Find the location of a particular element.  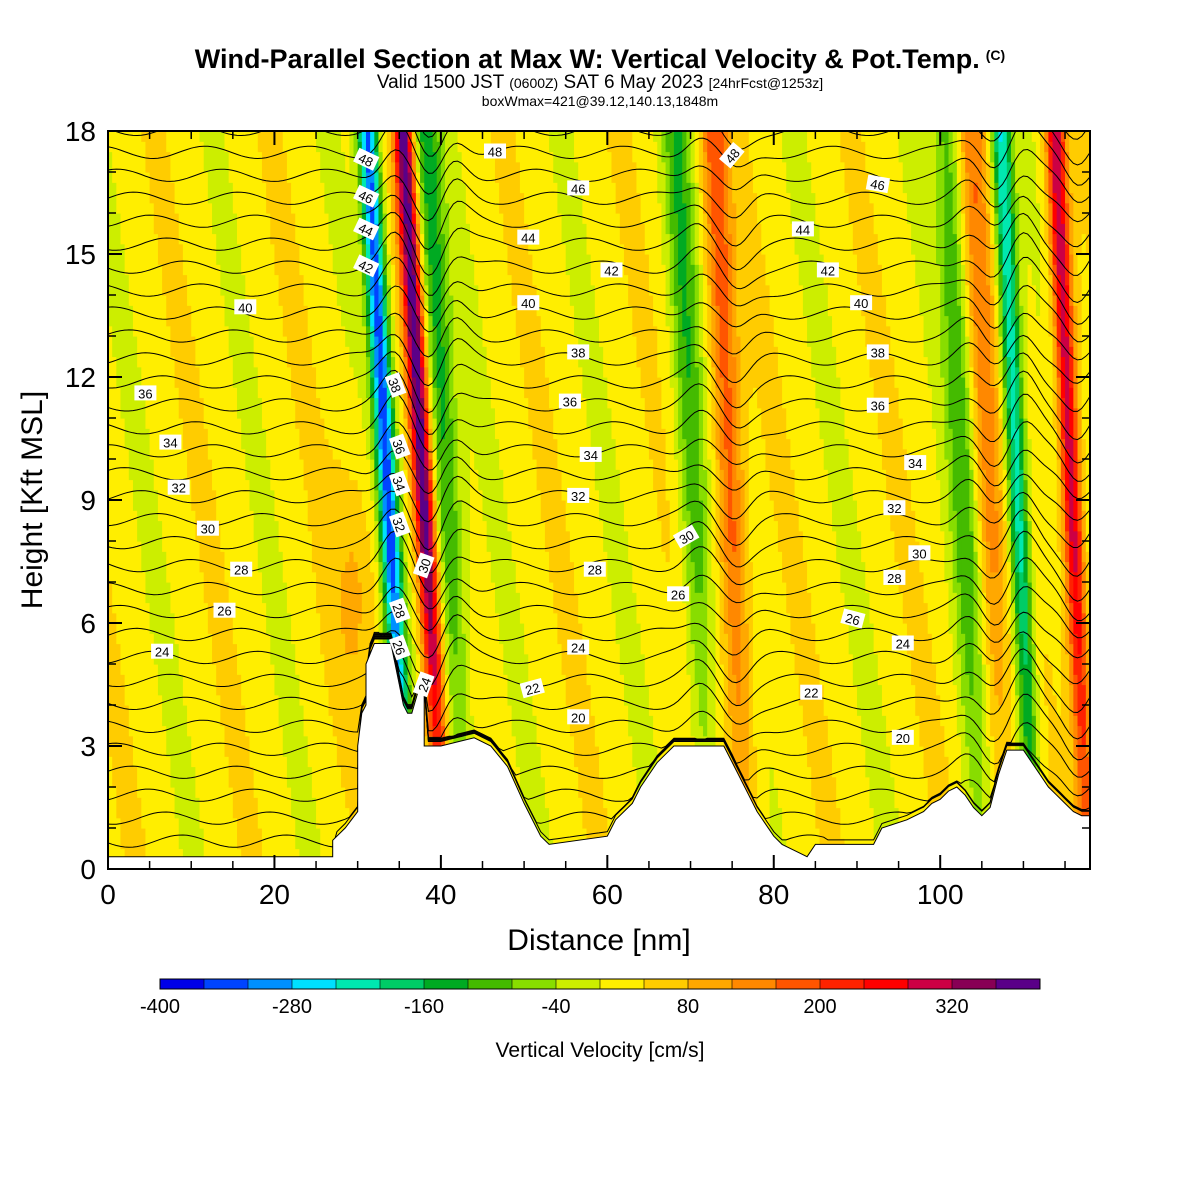

isentrope-label-text: 30 is located at coordinates (687, 537).